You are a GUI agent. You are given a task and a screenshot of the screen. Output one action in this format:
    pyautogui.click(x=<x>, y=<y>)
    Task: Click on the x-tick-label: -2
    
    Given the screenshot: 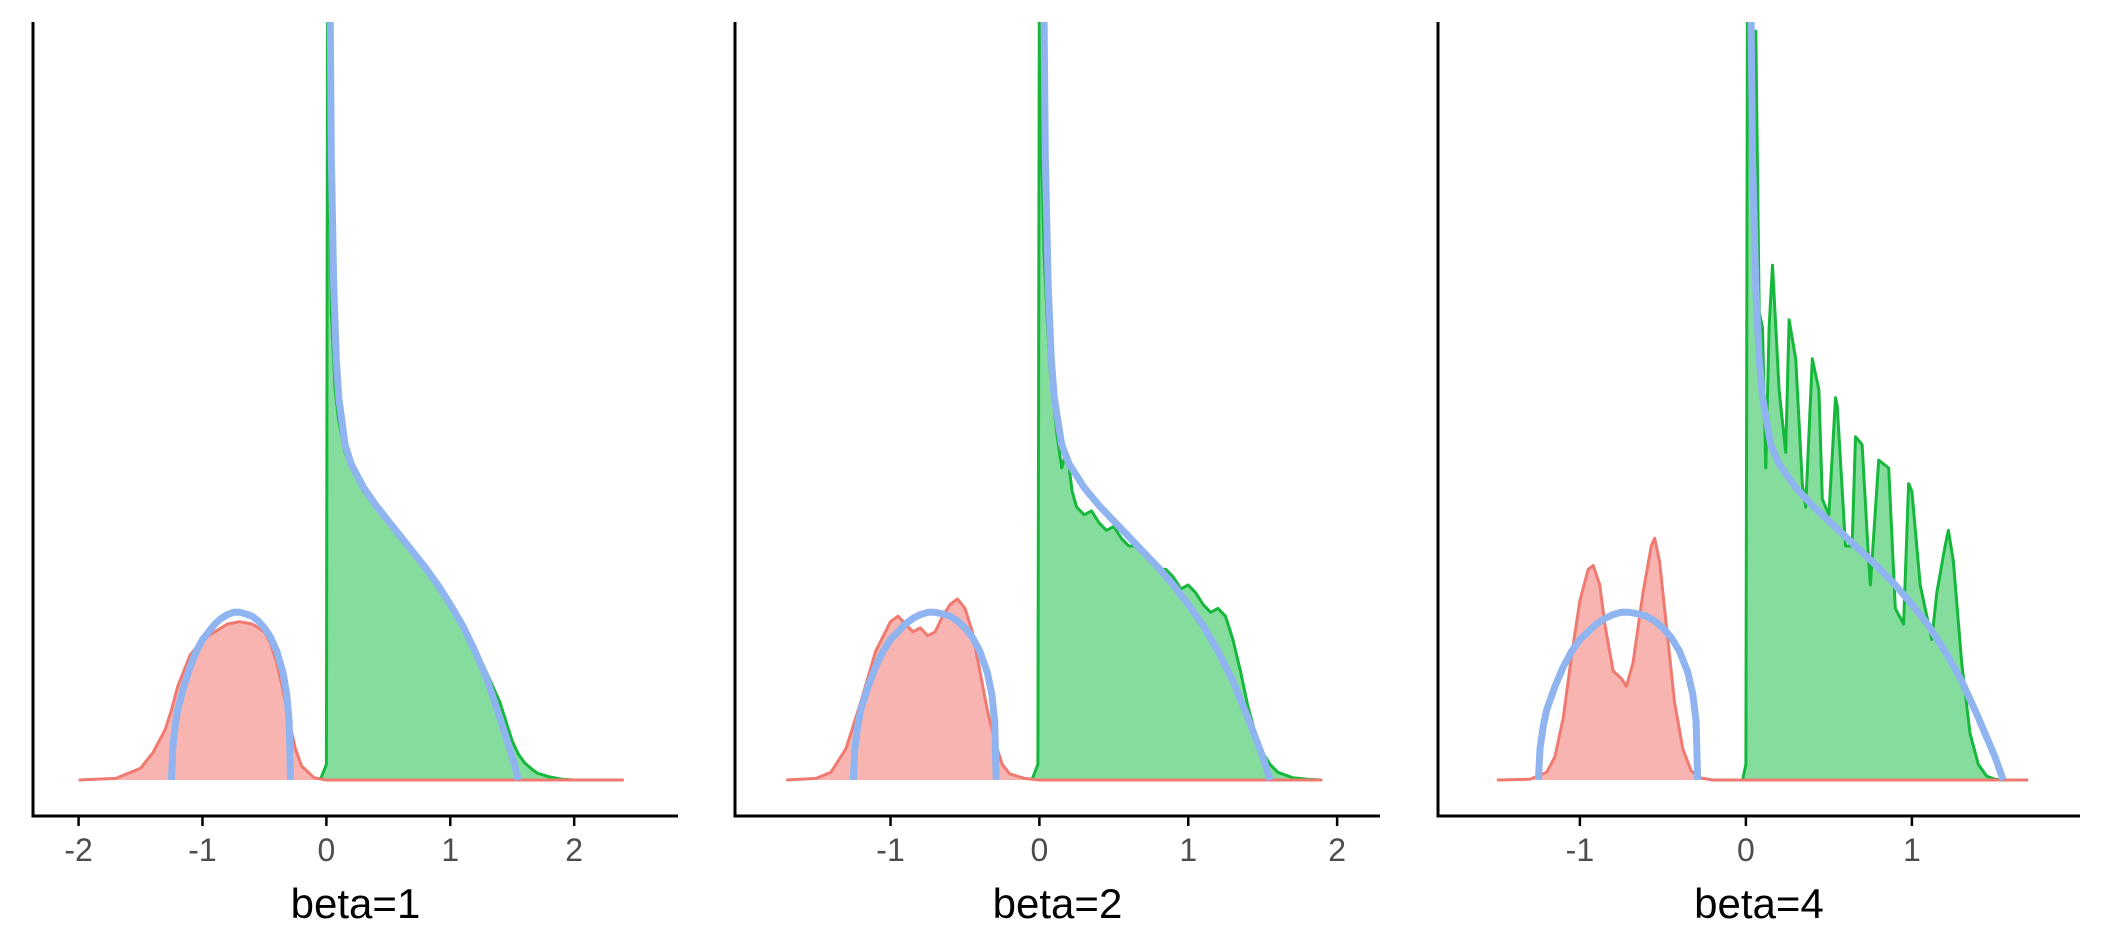 What is the action you would take?
    pyautogui.click(x=78, y=850)
    